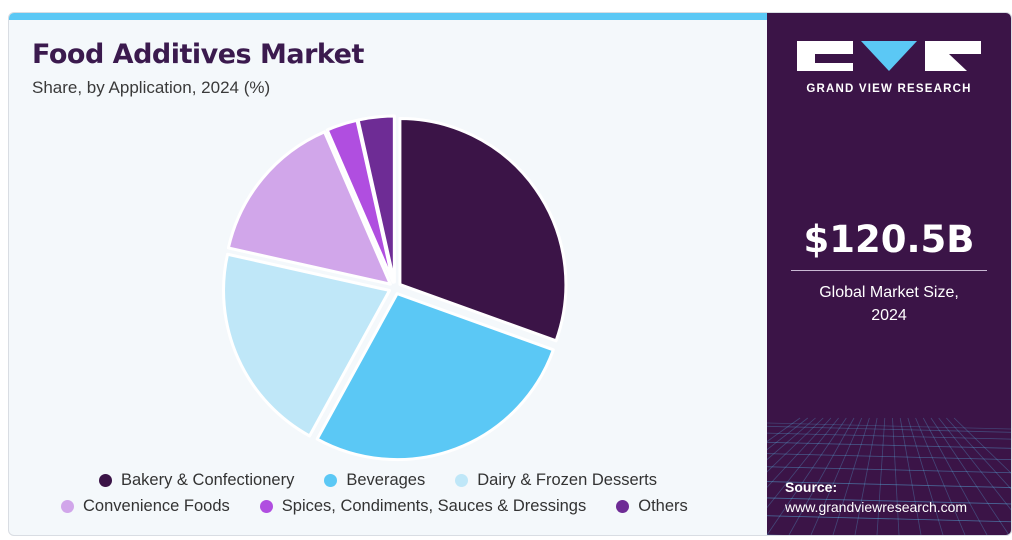 The width and height of the screenshot is (1012, 540). I want to click on pie-slice-beverages, so click(435, 377).